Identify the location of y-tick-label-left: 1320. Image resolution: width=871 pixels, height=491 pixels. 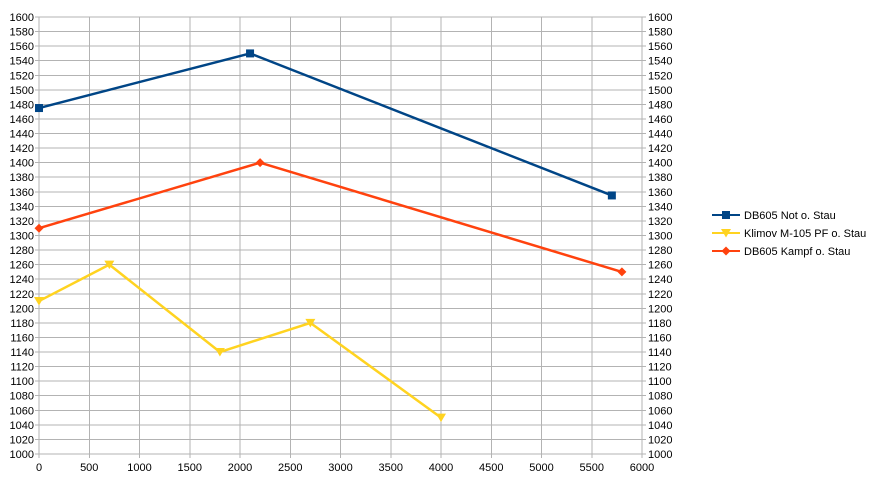
(22, 222).